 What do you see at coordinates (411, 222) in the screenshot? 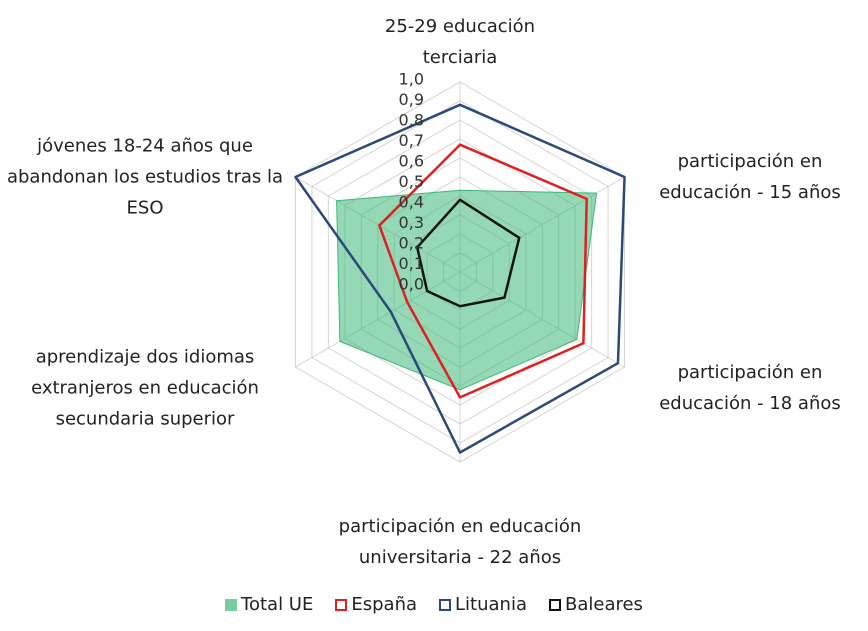
I see `tick-label: 0,3` at bounding box center [411, 222].